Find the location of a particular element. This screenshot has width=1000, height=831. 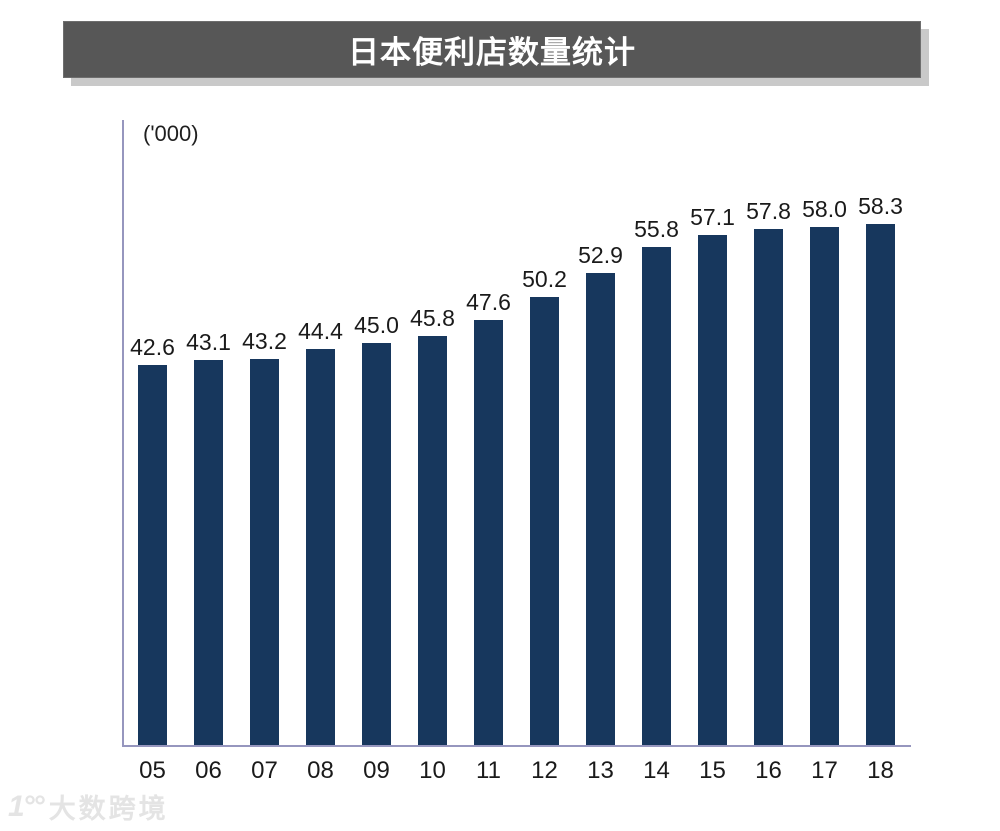

bar-value-label: 55.8 is located at coordinates (656, 229).